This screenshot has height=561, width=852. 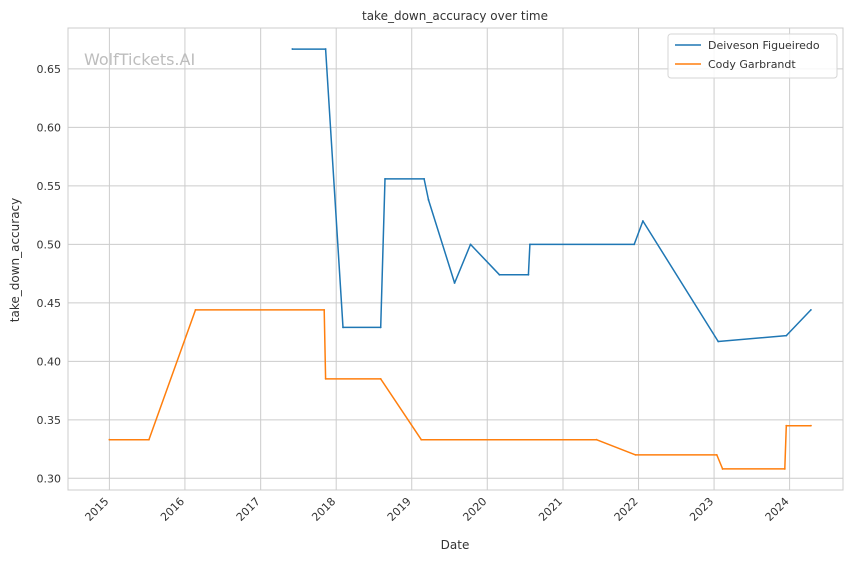 What do you see at coordinates (49, 186) in the screenshot?
I see `y-tick-label: 0.55` at bounding box center [49, 186].